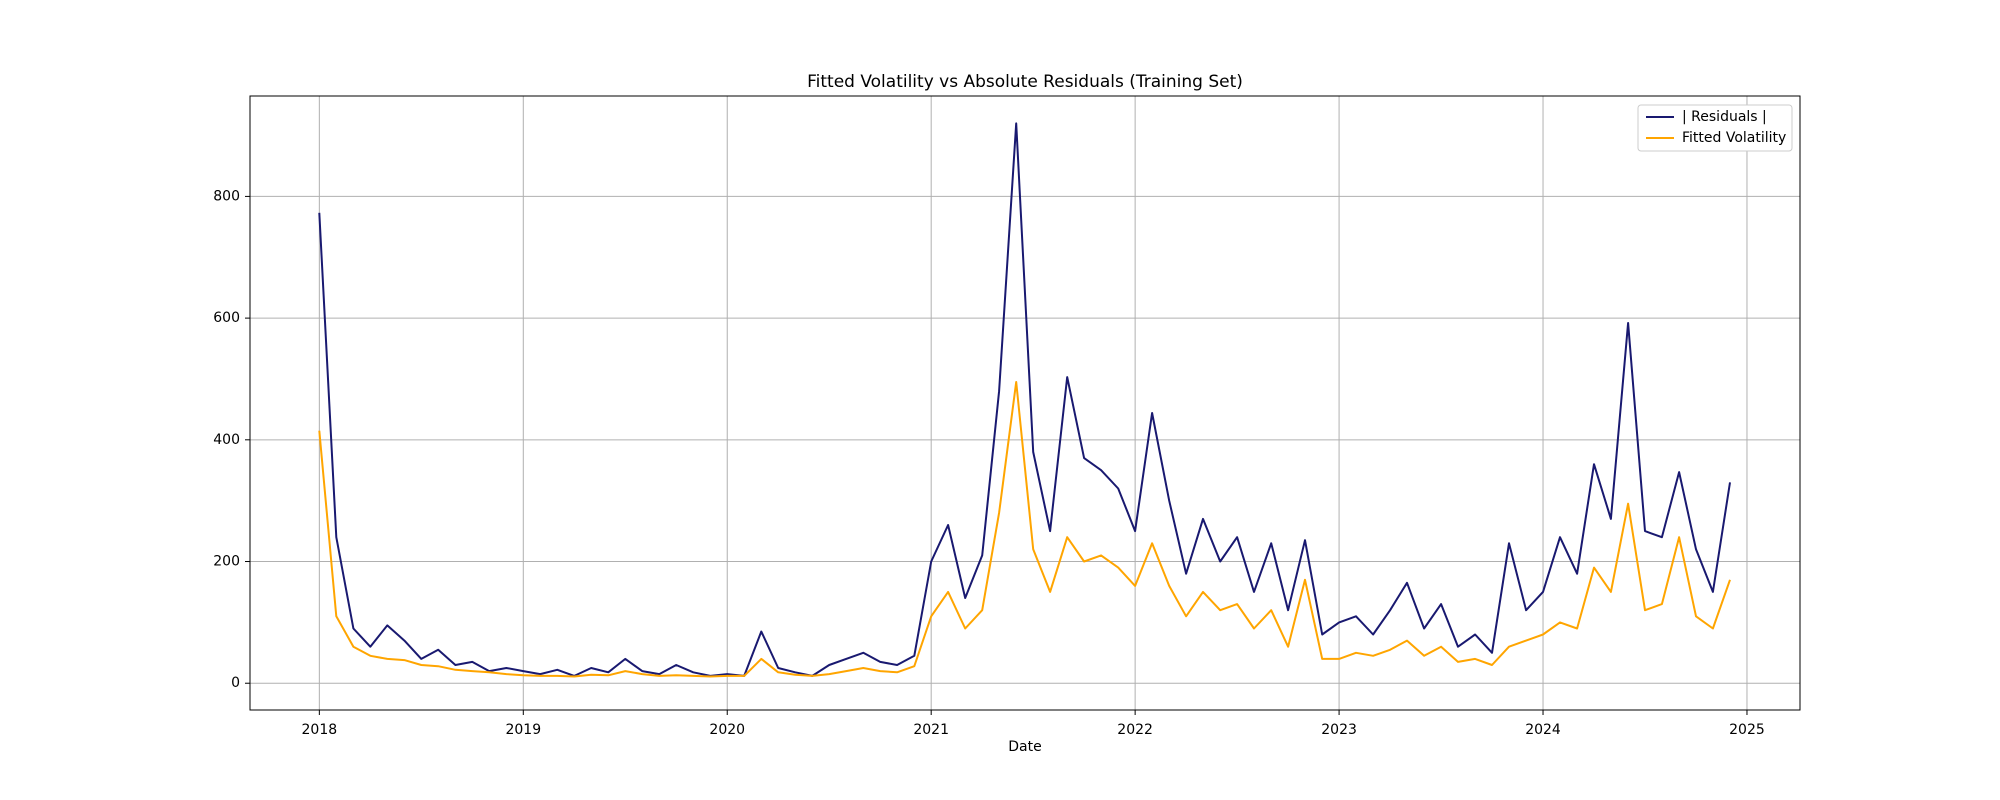 The height and width of the screenshot is (800, 2000). Describe the element at coordinates (1747, 730) in the screenshot. I see `x-tick-label: 2025` at that location.